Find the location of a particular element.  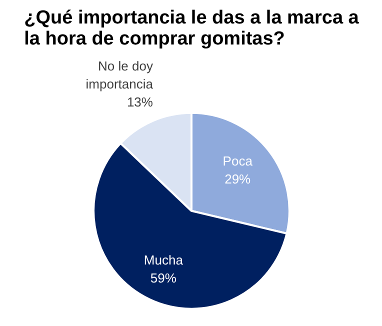

slice-label: Poca is located at coordinates (238, 160).